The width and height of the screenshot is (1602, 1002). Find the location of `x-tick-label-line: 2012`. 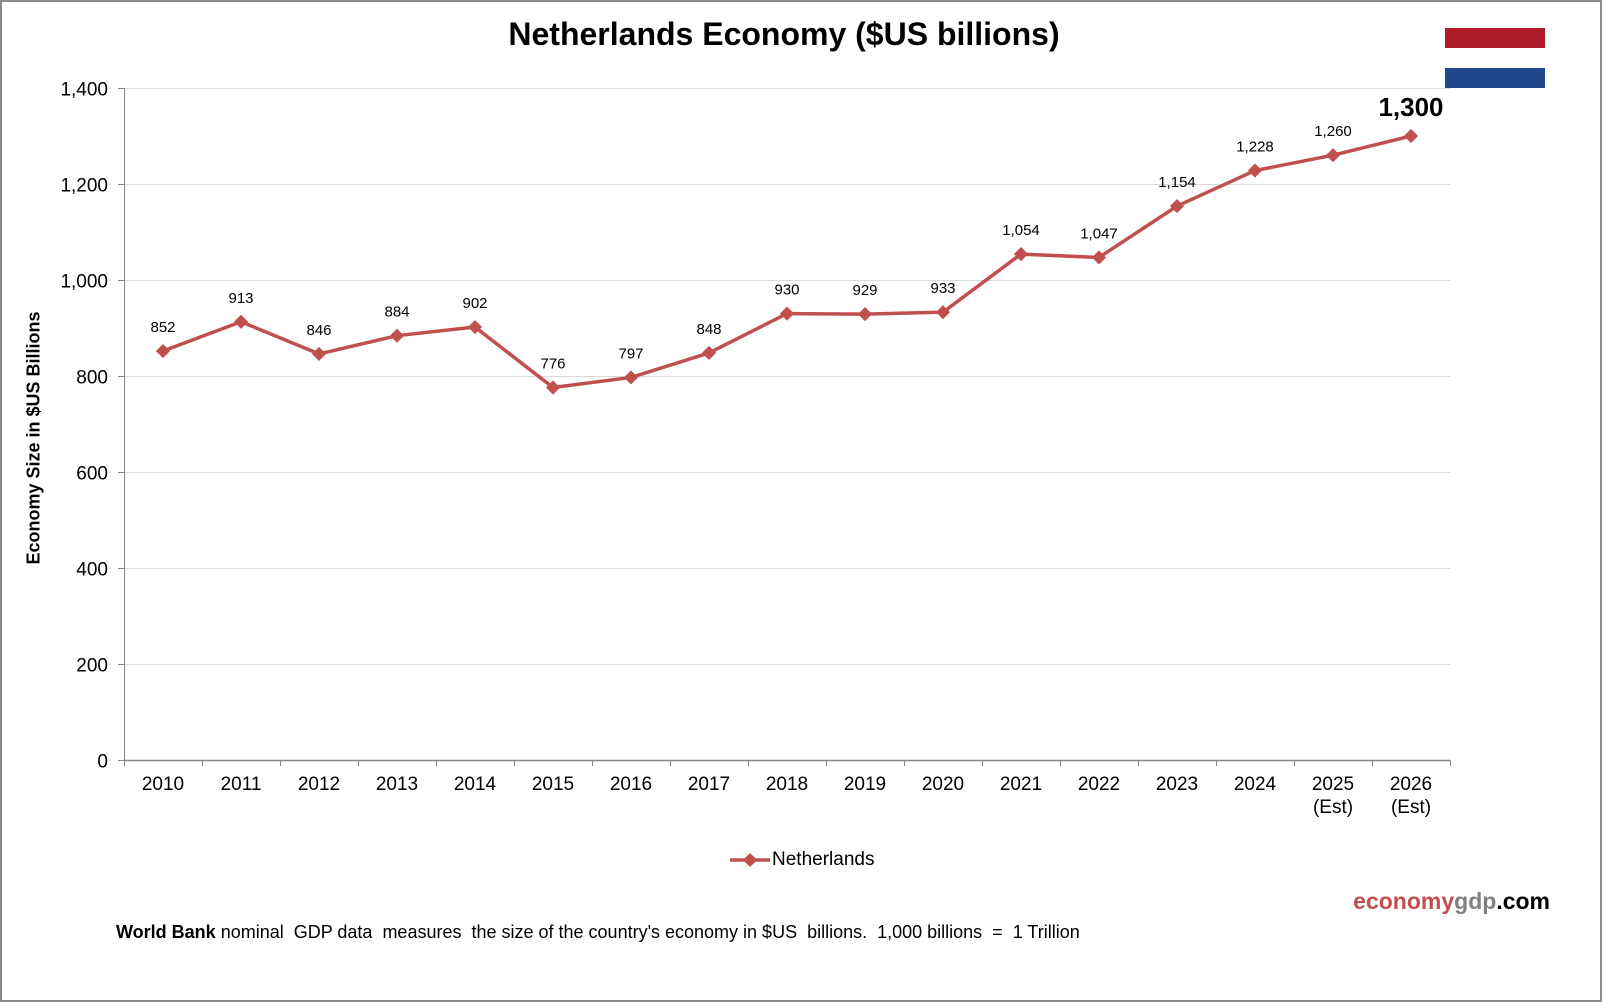

x-tick-label-line: 2012 is located at coordinates (319, 784).